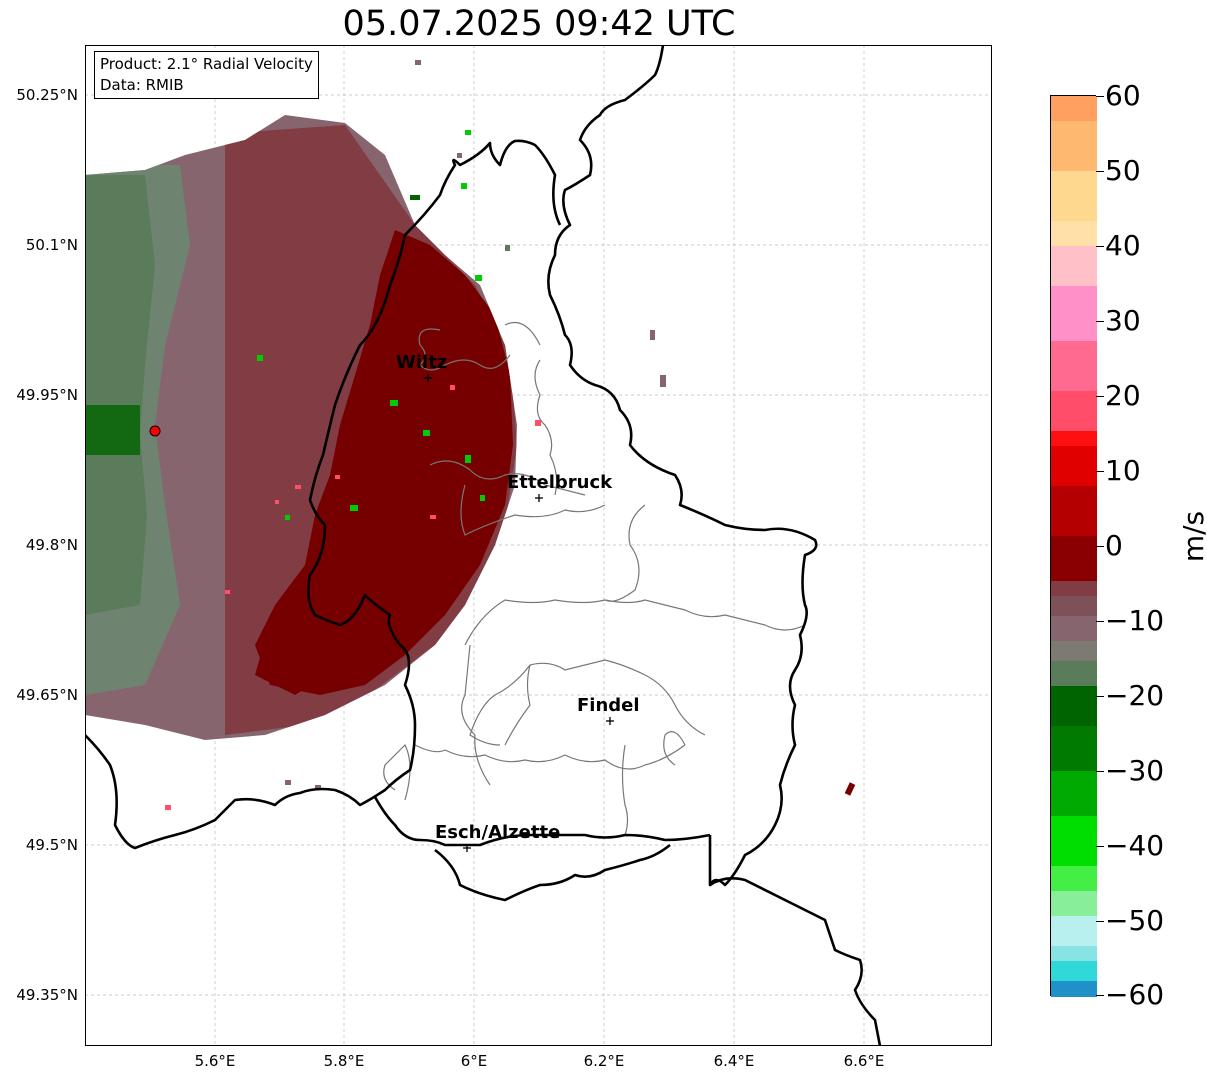  Describe the element at coordinates (1135, 620) in the screenshot. I see `colorbar-tick-label: −10` at that location.